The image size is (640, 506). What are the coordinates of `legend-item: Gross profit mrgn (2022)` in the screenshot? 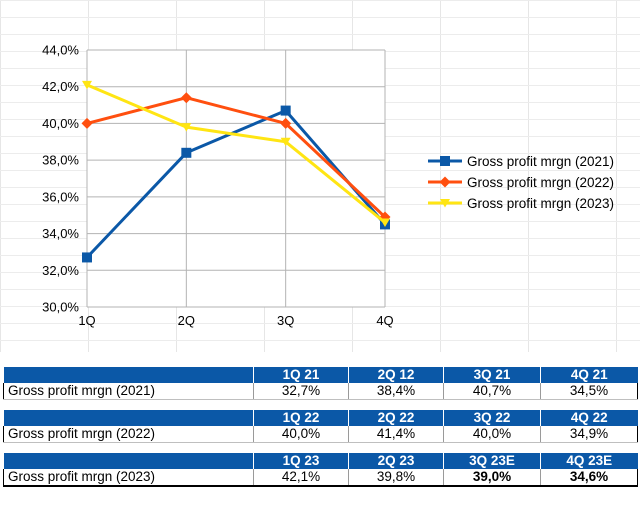 It's located at (521, 182).